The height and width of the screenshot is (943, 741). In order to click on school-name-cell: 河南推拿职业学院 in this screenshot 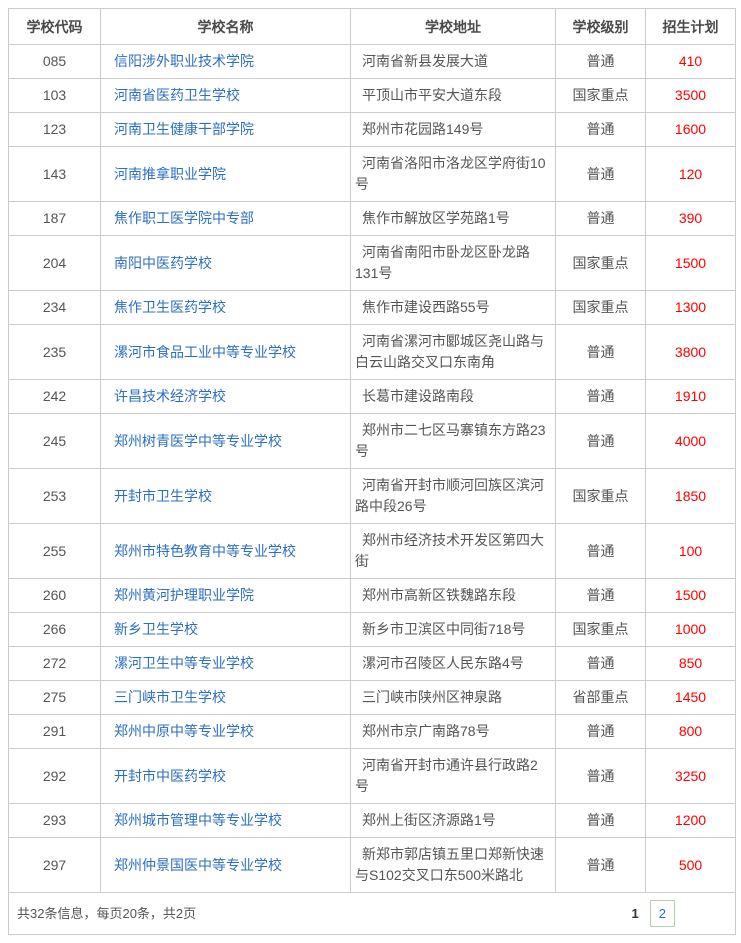, I will do `click(225, 174)`.